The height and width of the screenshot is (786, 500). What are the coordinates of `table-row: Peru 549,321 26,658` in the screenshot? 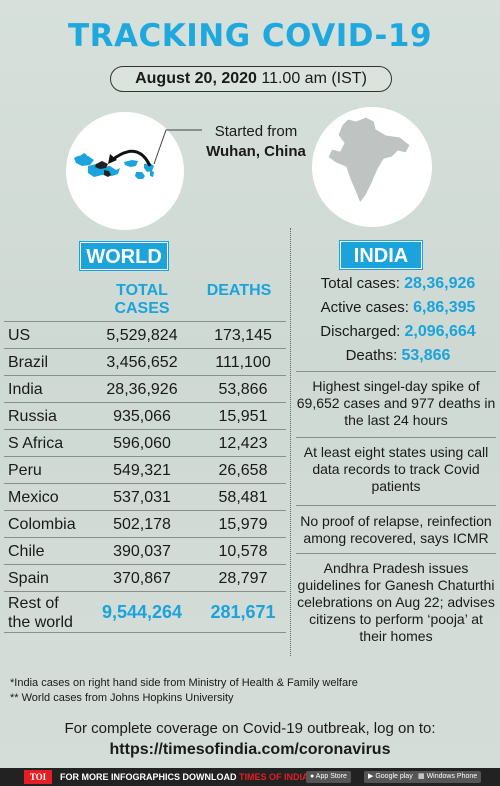 It's located at (145, 469).